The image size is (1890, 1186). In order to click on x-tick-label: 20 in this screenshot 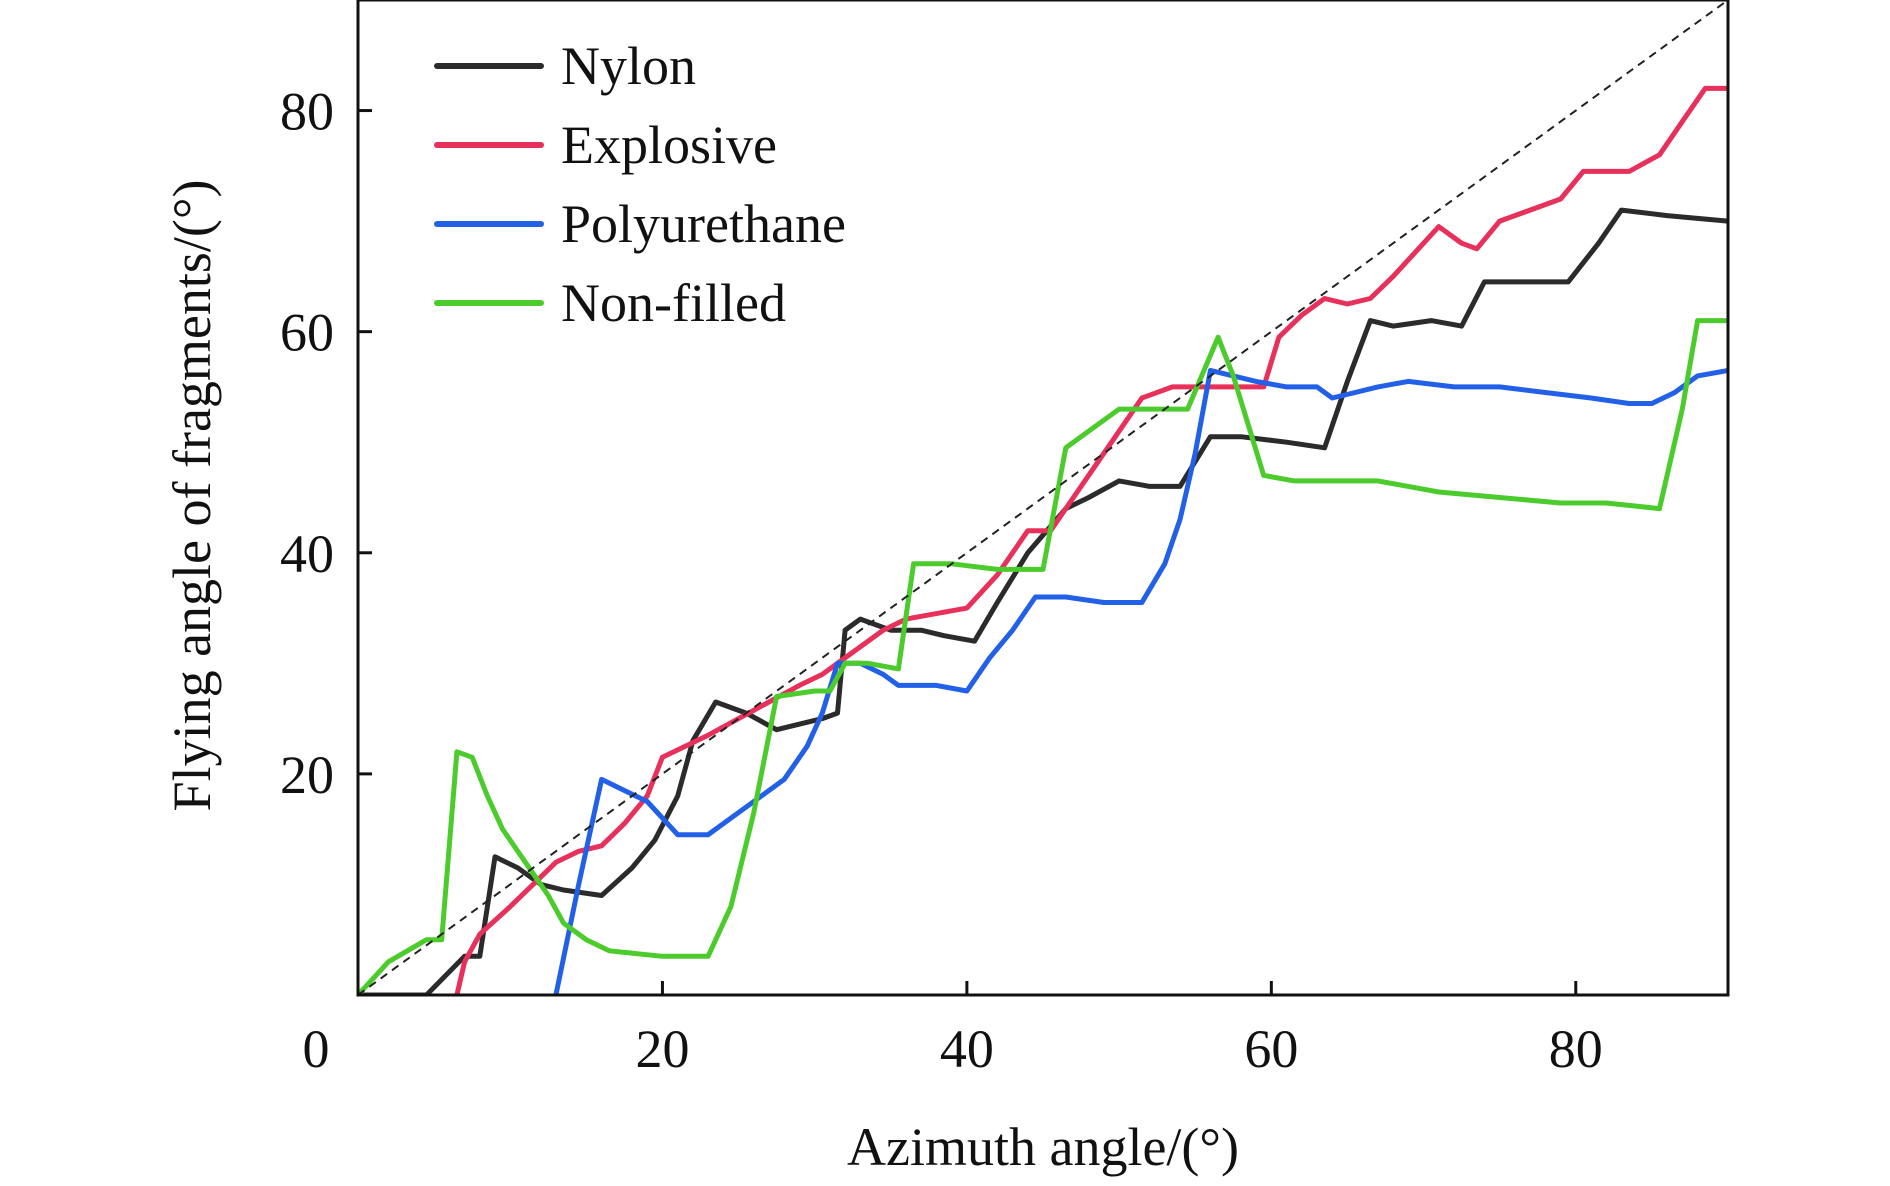, I will do `click(662, 1049)`.